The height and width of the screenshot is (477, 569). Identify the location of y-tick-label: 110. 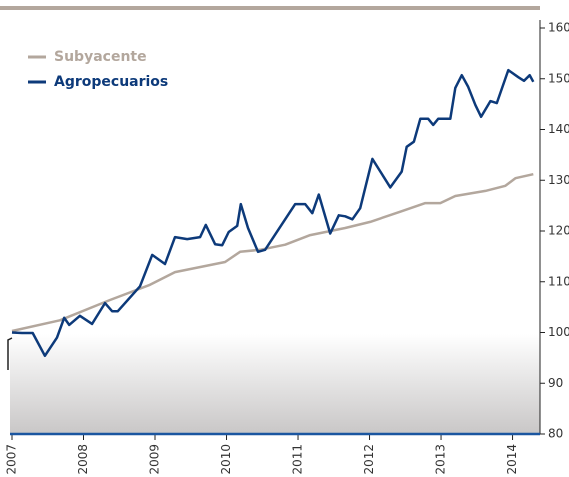
(558, 281).